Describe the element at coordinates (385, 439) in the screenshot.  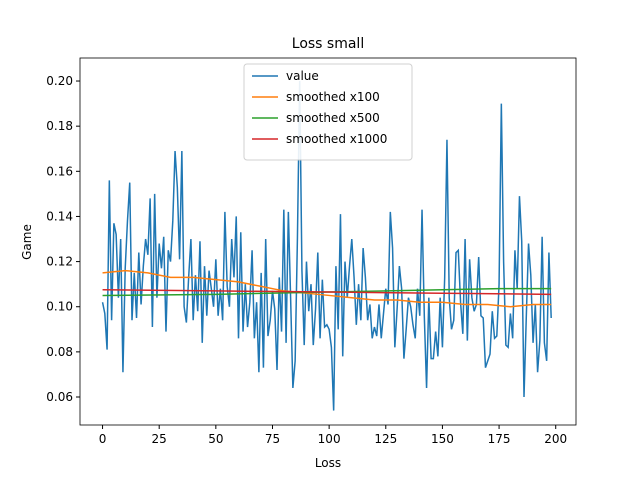
I see `x-tick-label: 125` at that location.